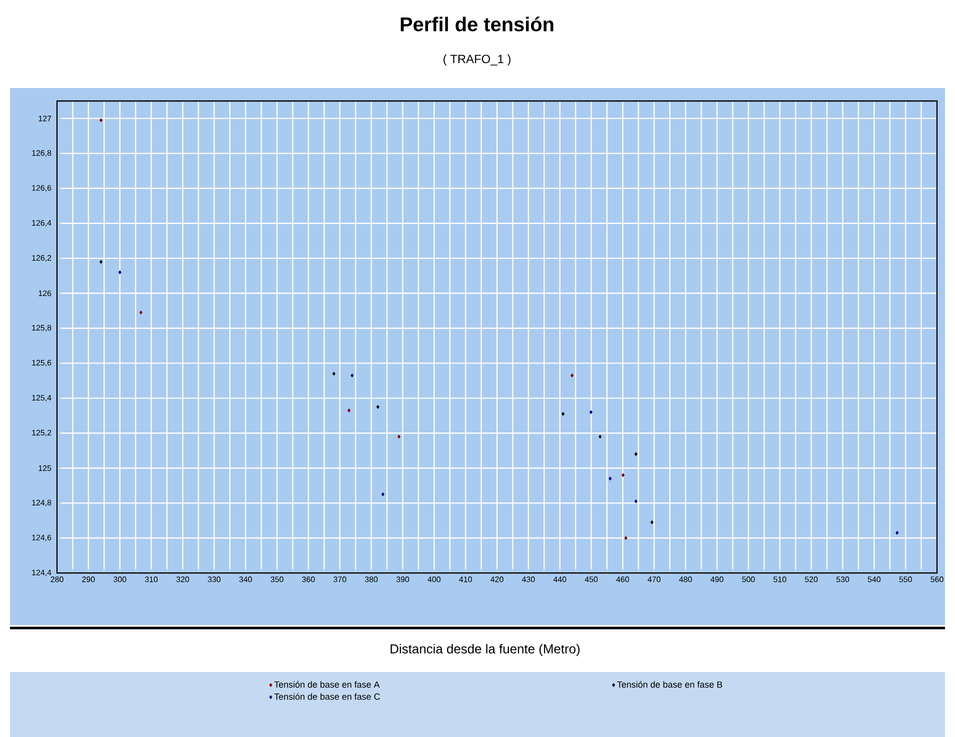 This screenshot has height=737, width=955. Describe the element at coordinates (327, 684) in the screenshot. I see `legend-label: Tensión de base en fase A` at that location.